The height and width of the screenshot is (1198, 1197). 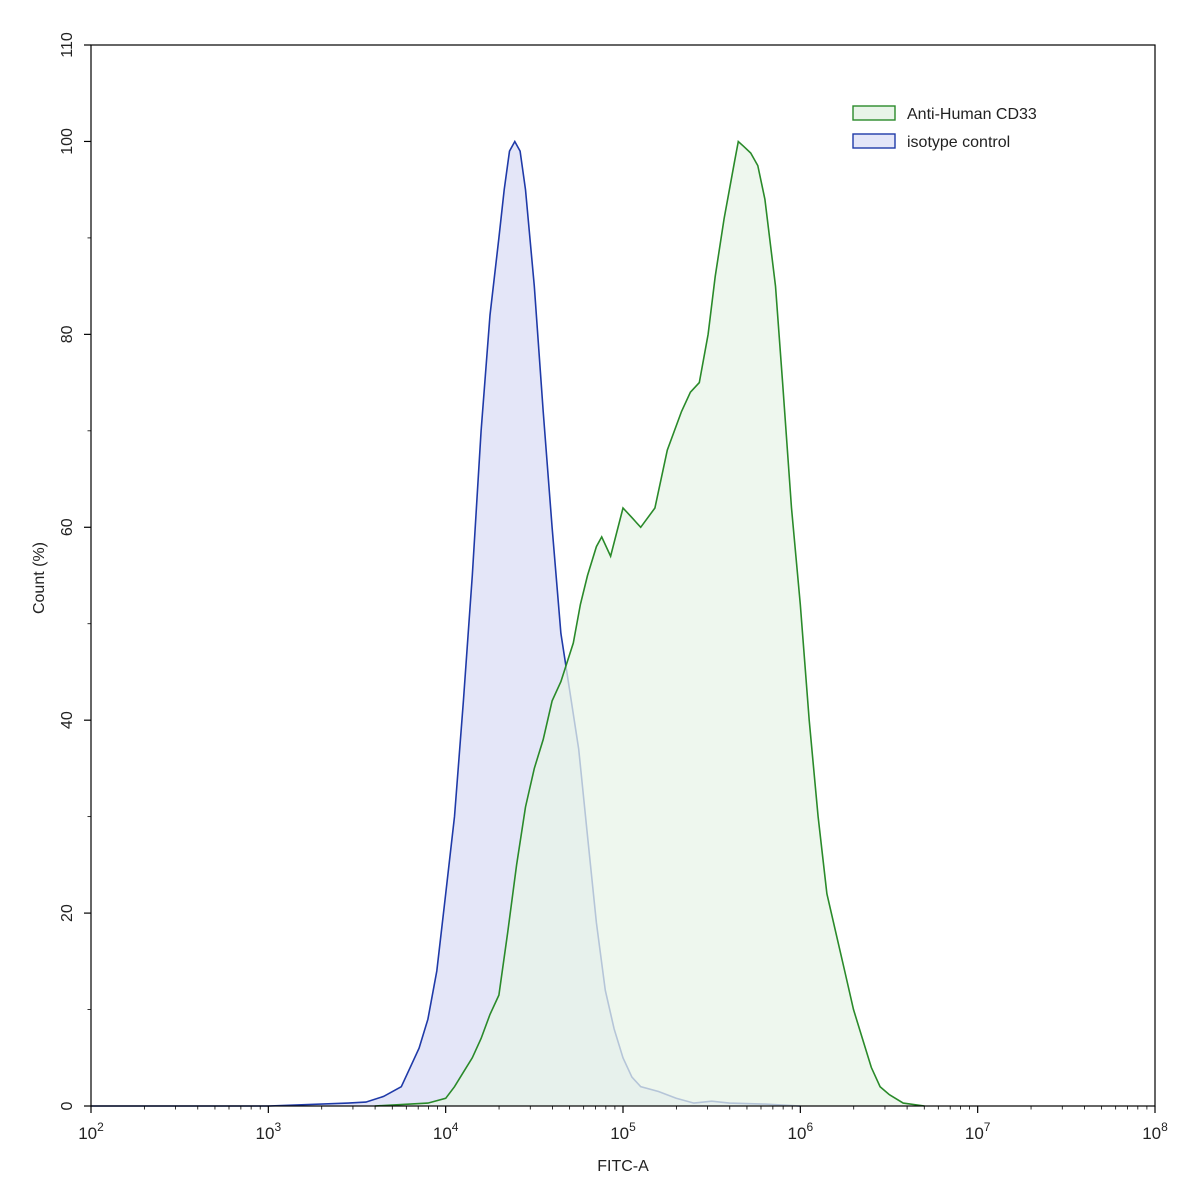 What do you see at coordinates (269, 1131) in the screenshot?
I see `x-tick-label-1: 10³` at bounding box center [269, 1131].